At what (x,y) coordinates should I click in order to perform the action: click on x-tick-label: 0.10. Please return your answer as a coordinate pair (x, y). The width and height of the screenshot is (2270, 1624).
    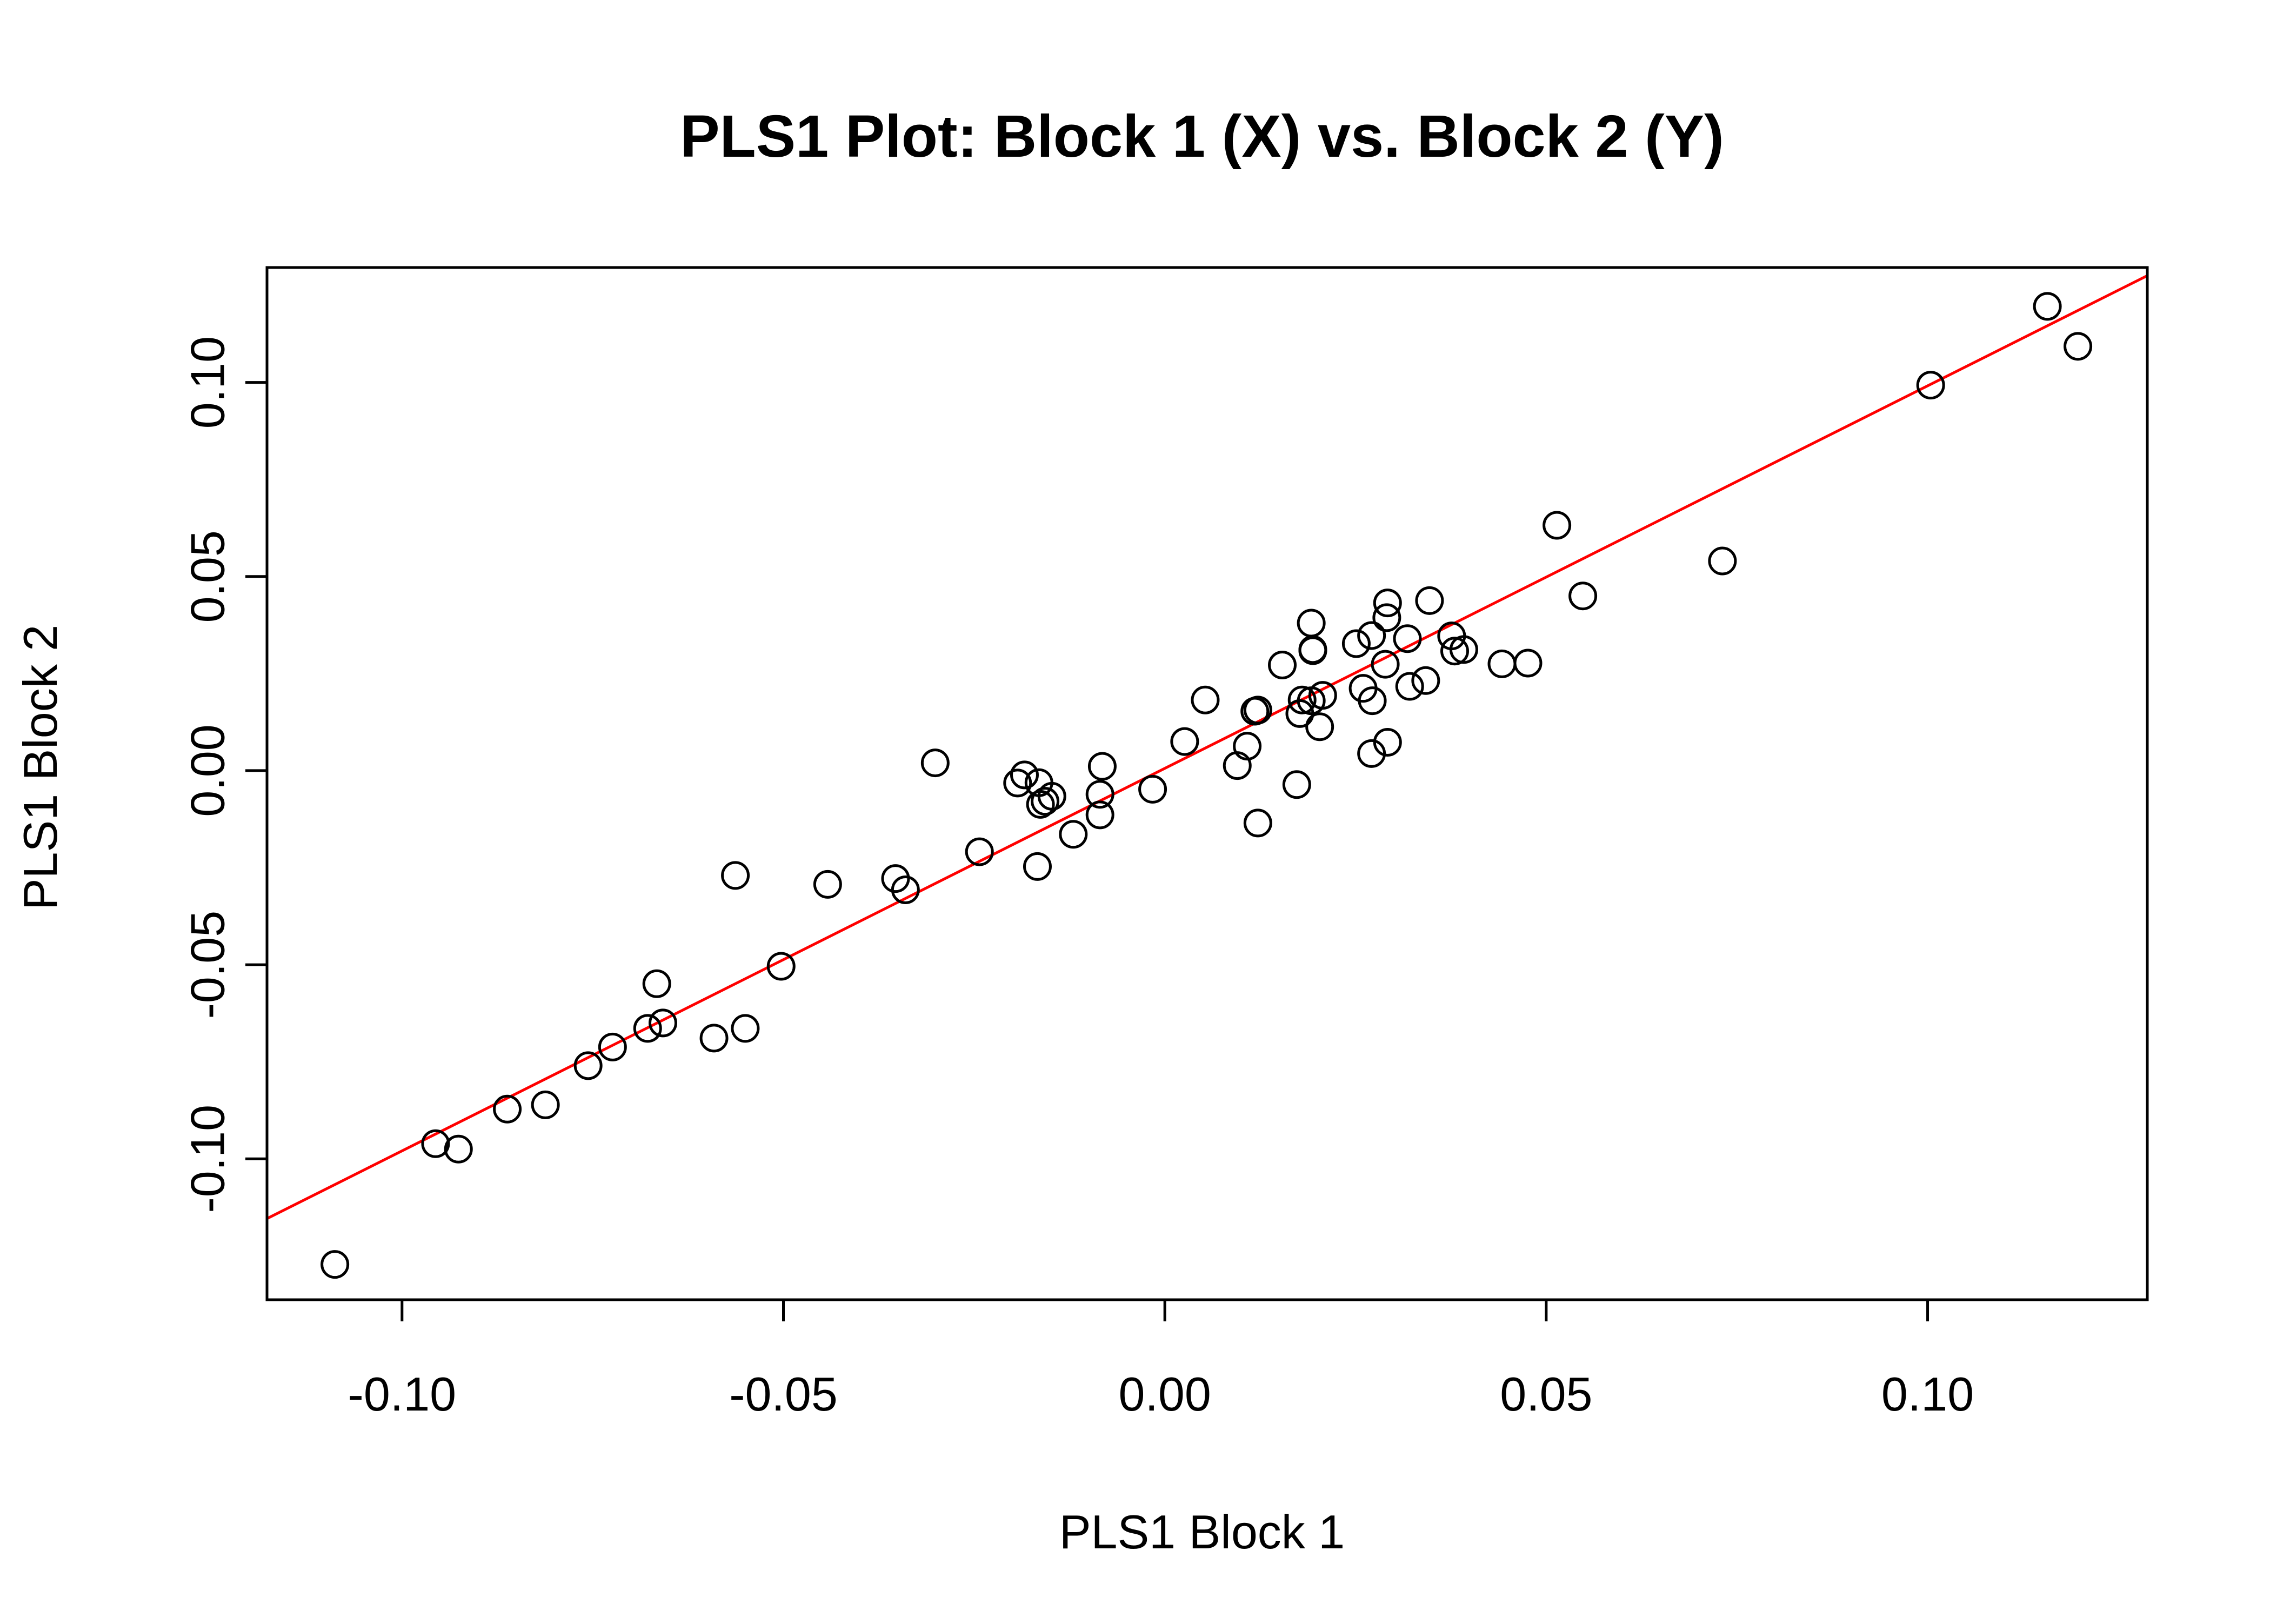
    Looking at the image, I should click on (1927, 1394).